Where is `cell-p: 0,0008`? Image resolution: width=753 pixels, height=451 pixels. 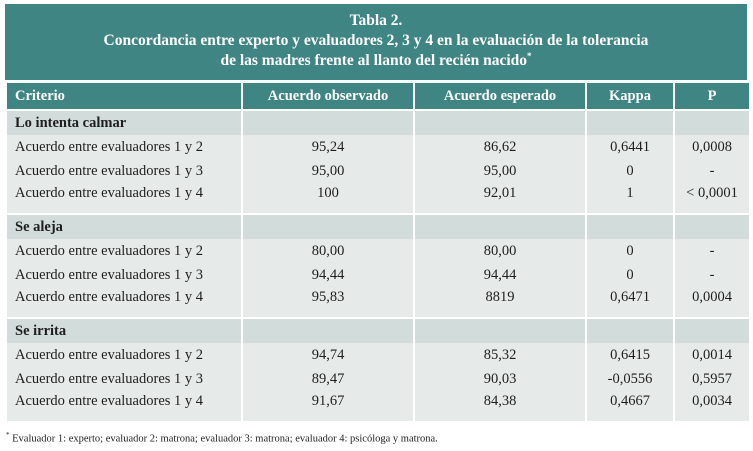
cell-p: 0,0008 is located at coordinates (712, 147).